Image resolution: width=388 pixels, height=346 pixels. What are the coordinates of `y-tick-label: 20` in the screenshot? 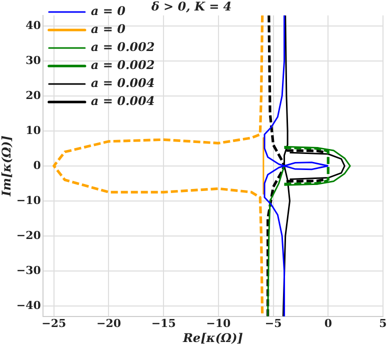 It's located at (34, 95).